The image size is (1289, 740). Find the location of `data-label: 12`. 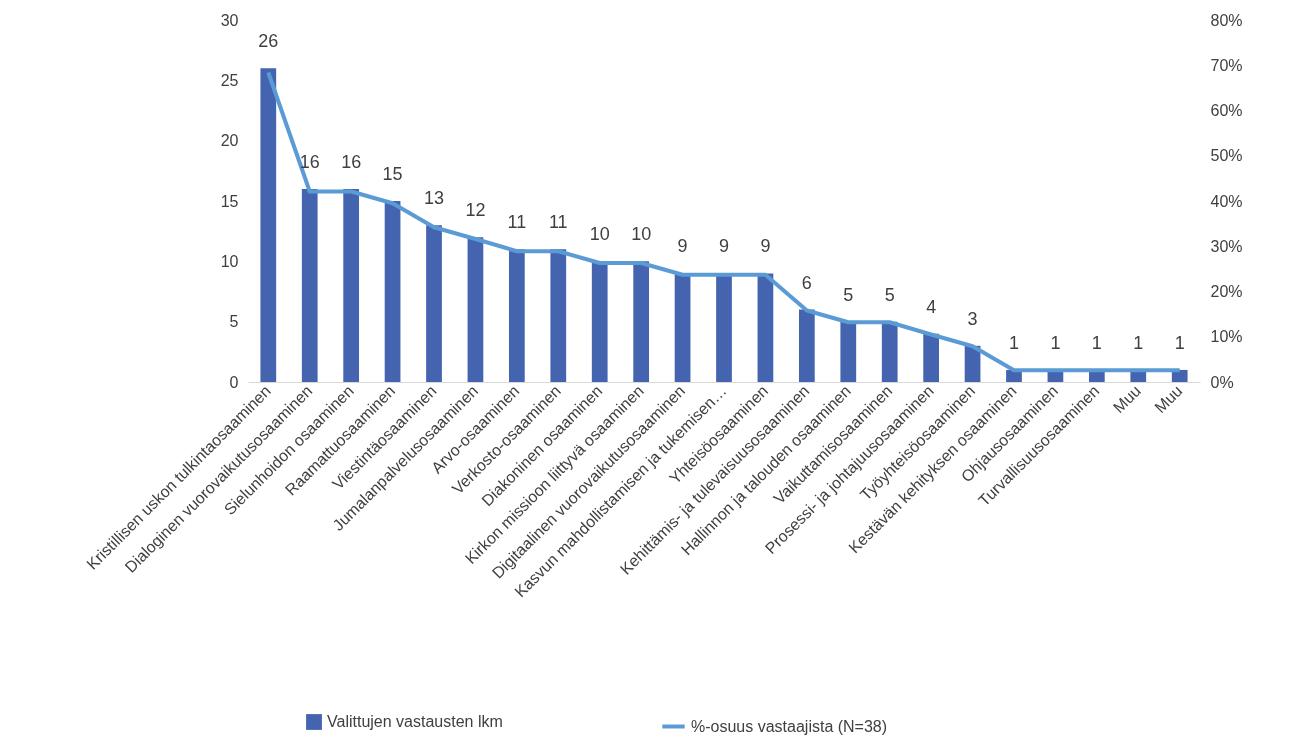

data-label: 12 is located at coordinates (475, 210).